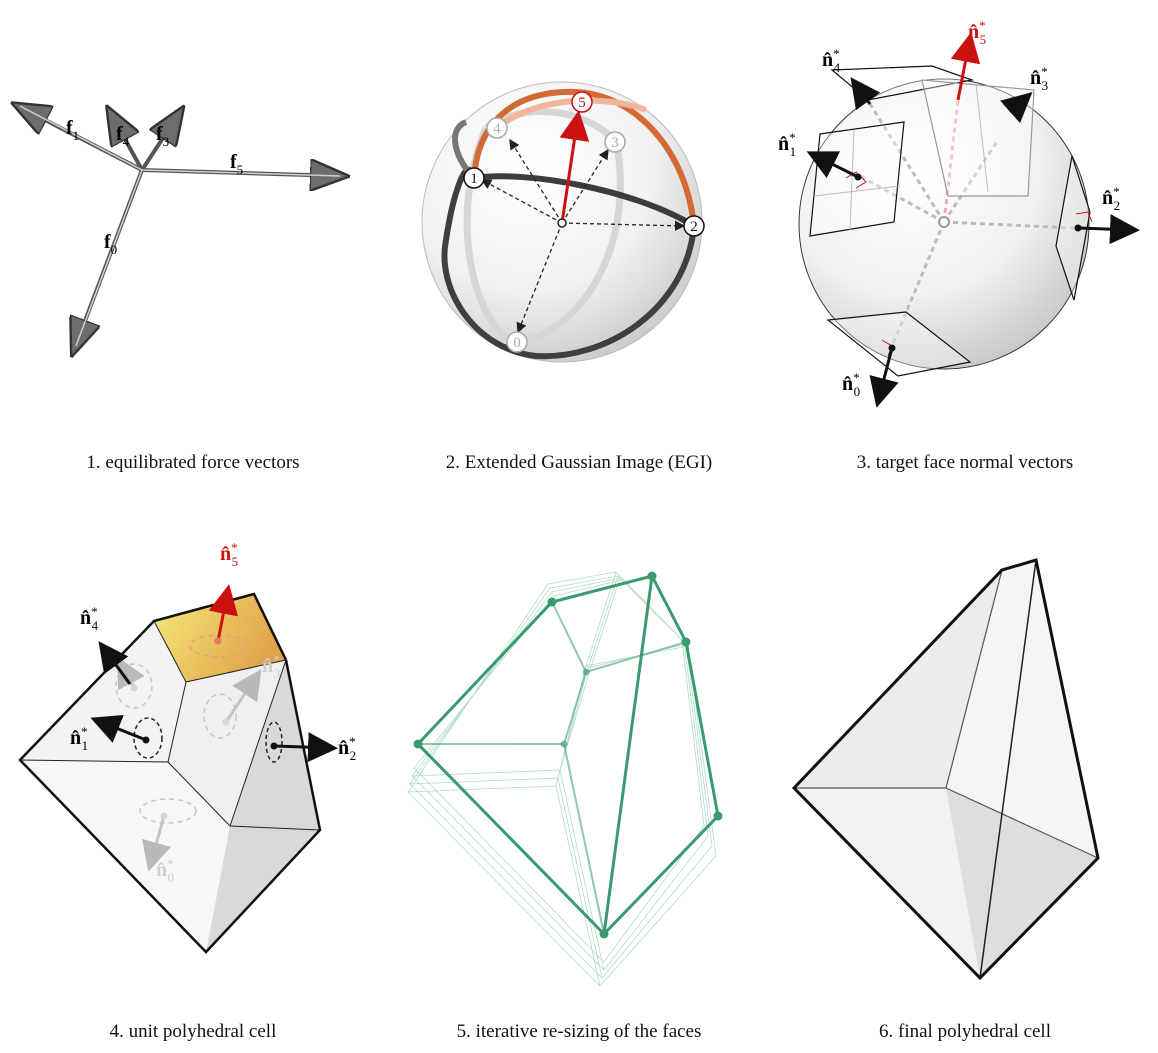 The image size is (1158, 1053). I want to click on unit-label-n3: n̂* 3, so click(271, 666).